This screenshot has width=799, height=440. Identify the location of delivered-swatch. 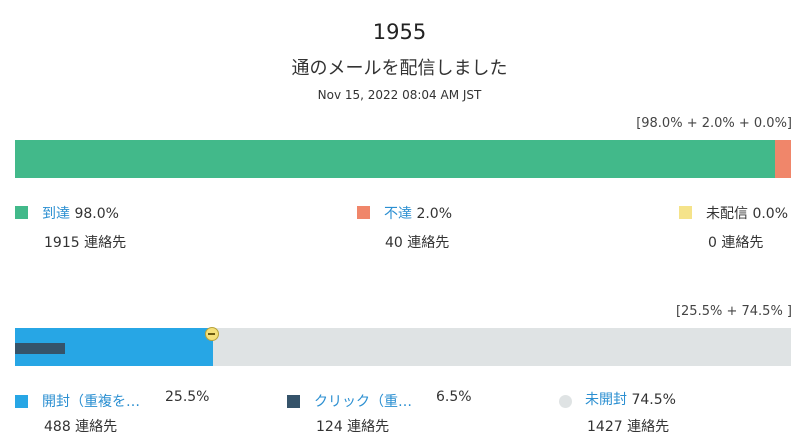
(21, 212).